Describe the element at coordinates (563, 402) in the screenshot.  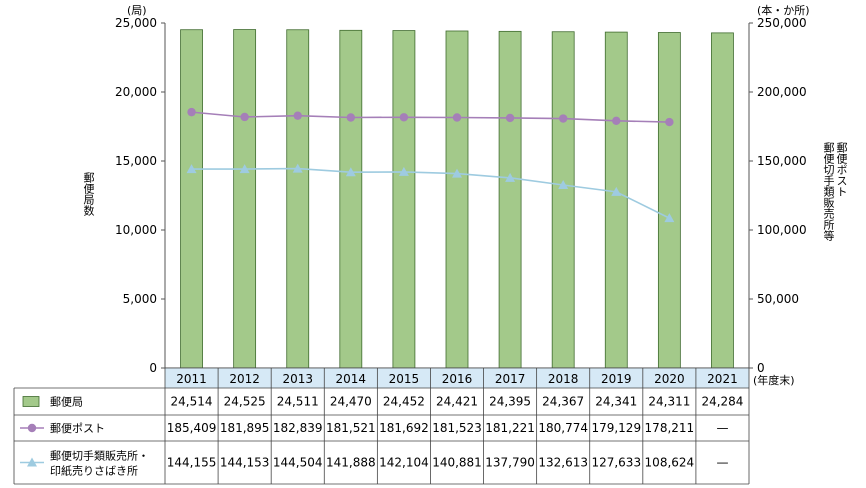
I see `table-value: 24,367` at that location.